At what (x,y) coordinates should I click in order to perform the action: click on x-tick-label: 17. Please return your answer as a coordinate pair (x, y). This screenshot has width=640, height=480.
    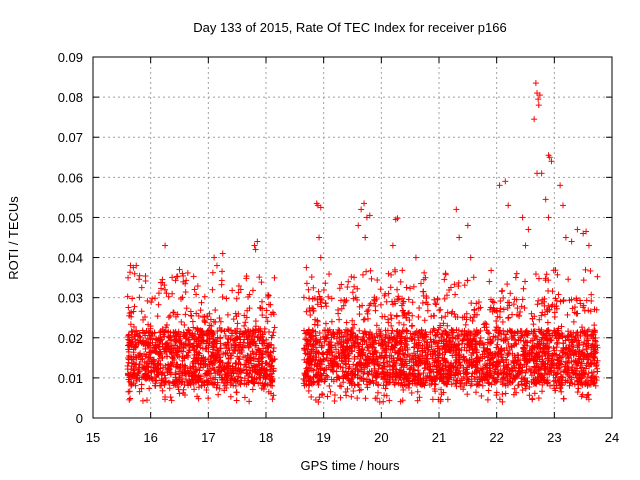
    Looking at the image, I should click on (208, 437).